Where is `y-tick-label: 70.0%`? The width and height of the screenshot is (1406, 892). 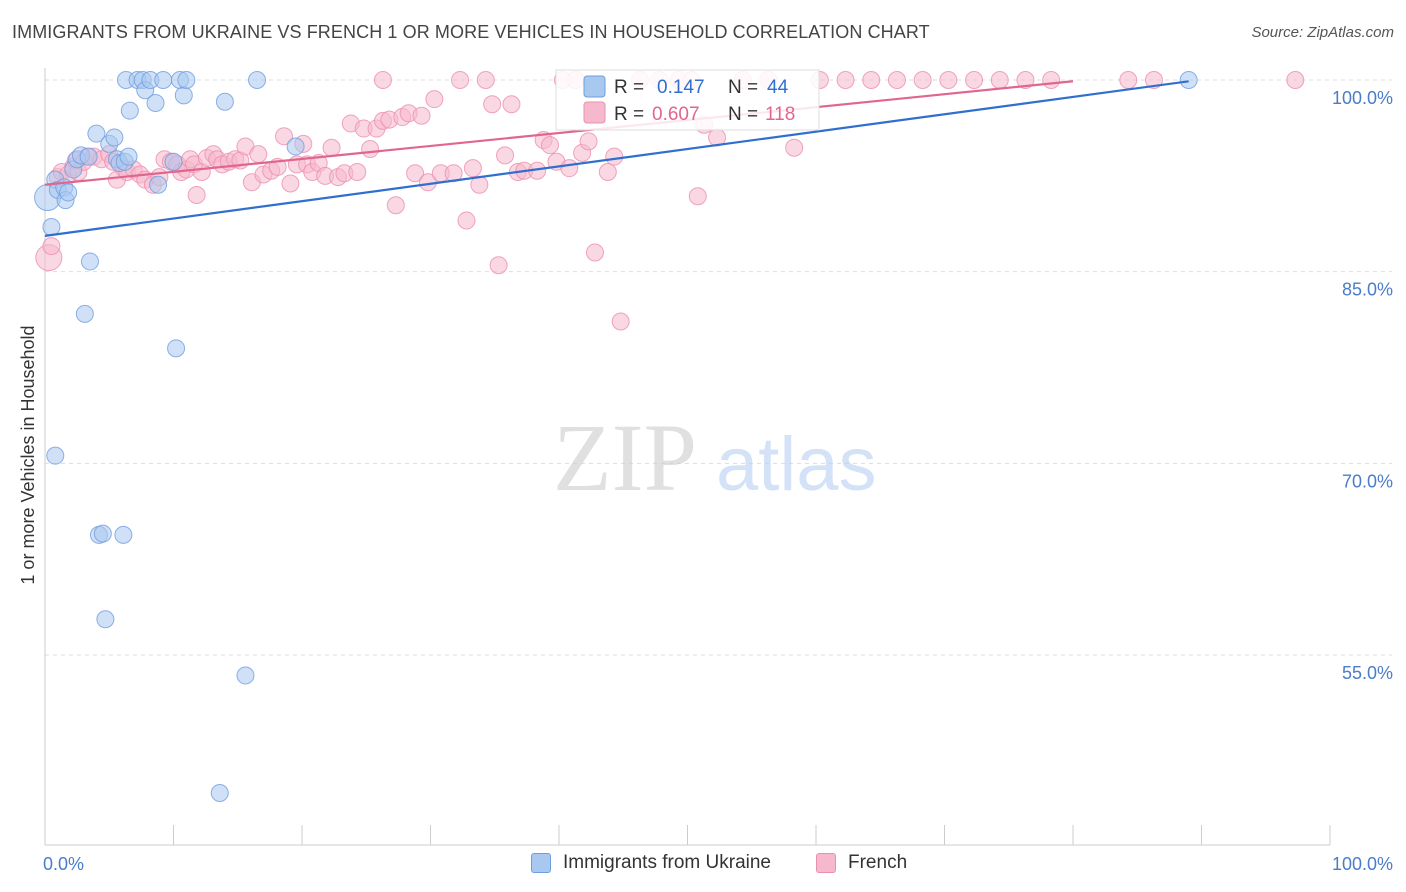 y-tick-label: 70.0% is located at coordinates (1367, 481).